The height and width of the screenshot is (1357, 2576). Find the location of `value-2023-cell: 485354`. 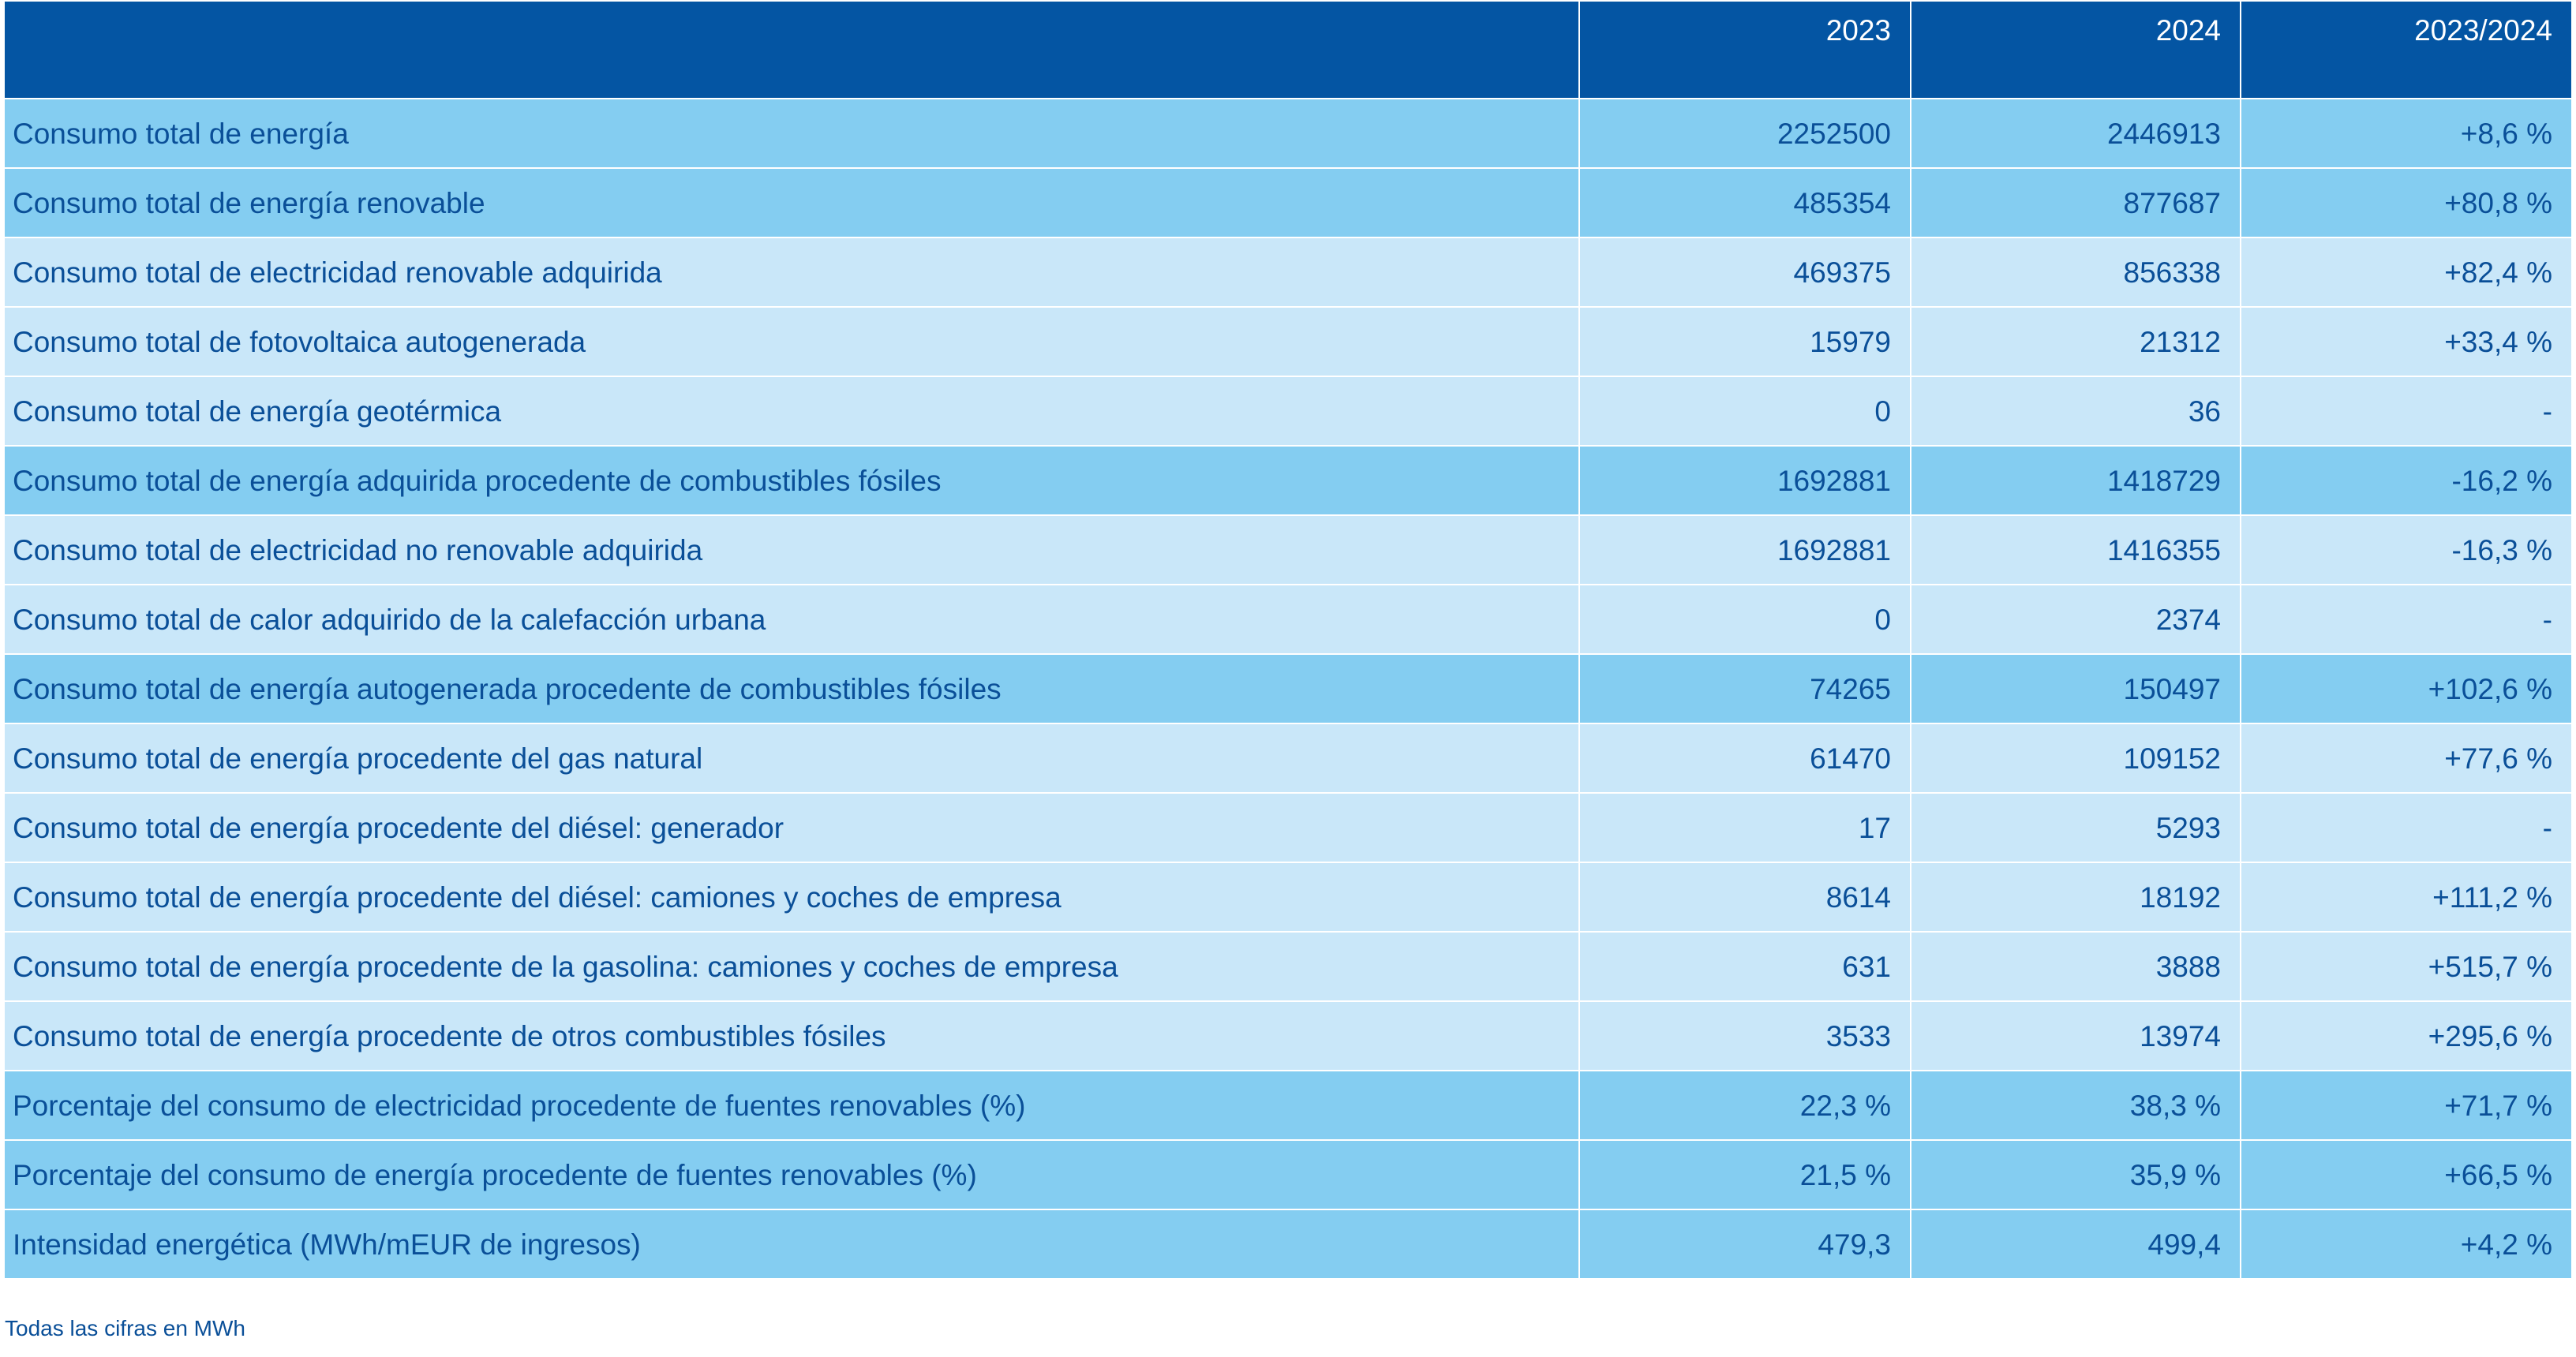

value-2023-cell: 485354 is located at coordinates (1744, 203).